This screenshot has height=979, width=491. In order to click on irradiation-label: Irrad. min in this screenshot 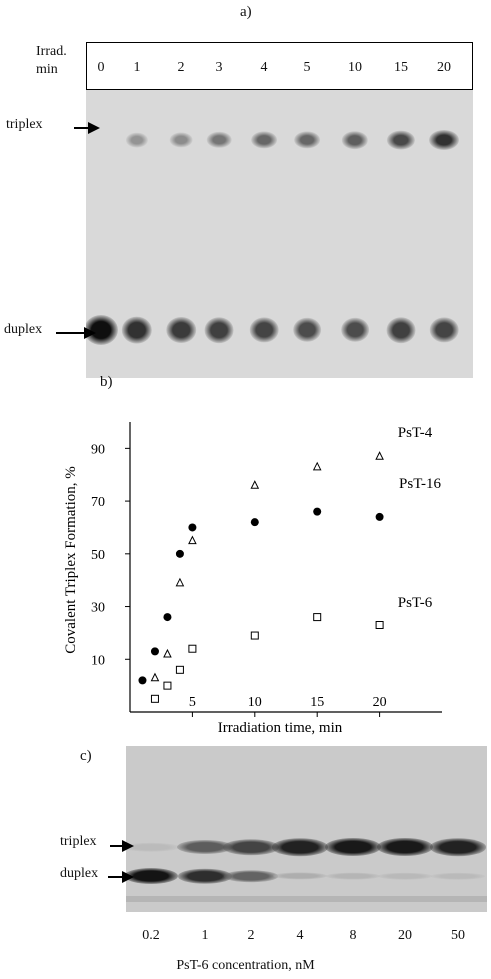, I will do `click(51, 61)`.